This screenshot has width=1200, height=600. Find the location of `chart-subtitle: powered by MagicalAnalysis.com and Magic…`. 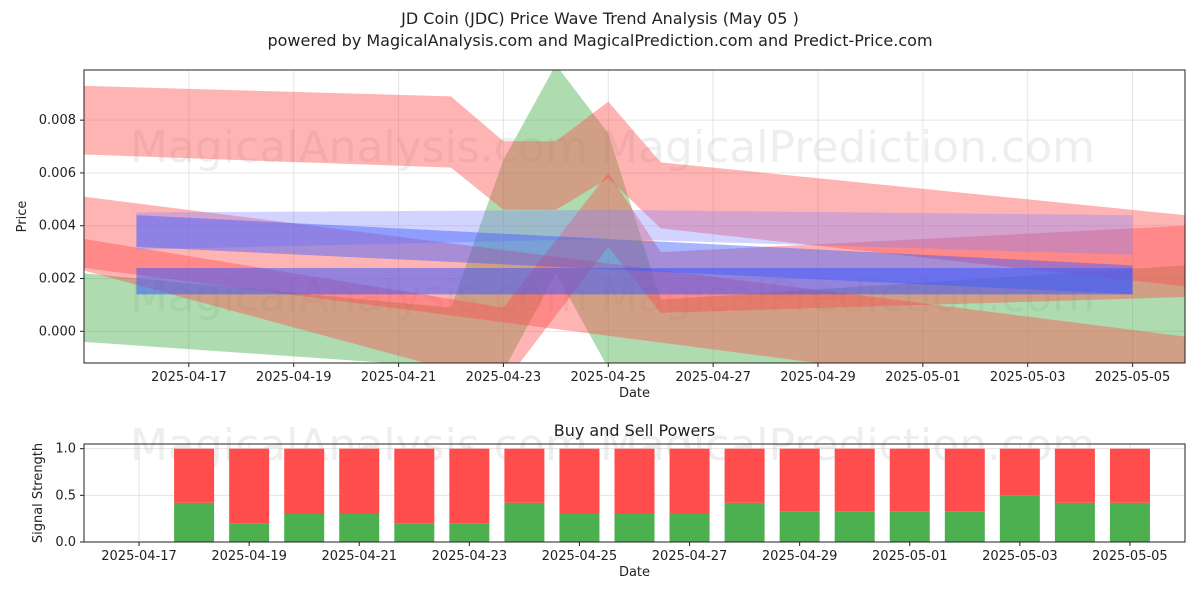

chart-subtitle: powered by MagicalAnalysis.com and Magic… is located at coordinates (600, 40).